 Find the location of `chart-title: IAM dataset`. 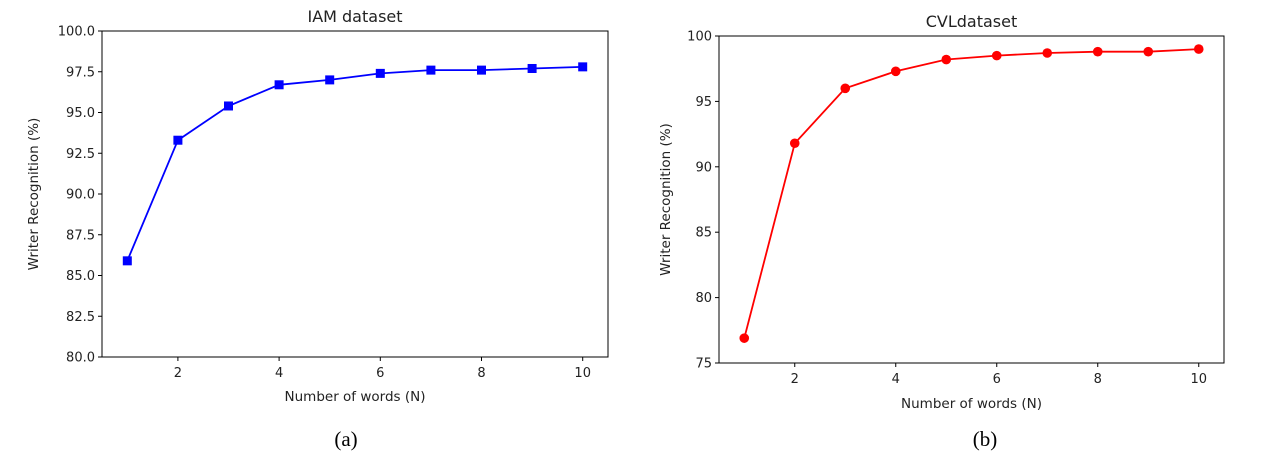

chart-title: IAM dataset is located at coordinates (354, 16).